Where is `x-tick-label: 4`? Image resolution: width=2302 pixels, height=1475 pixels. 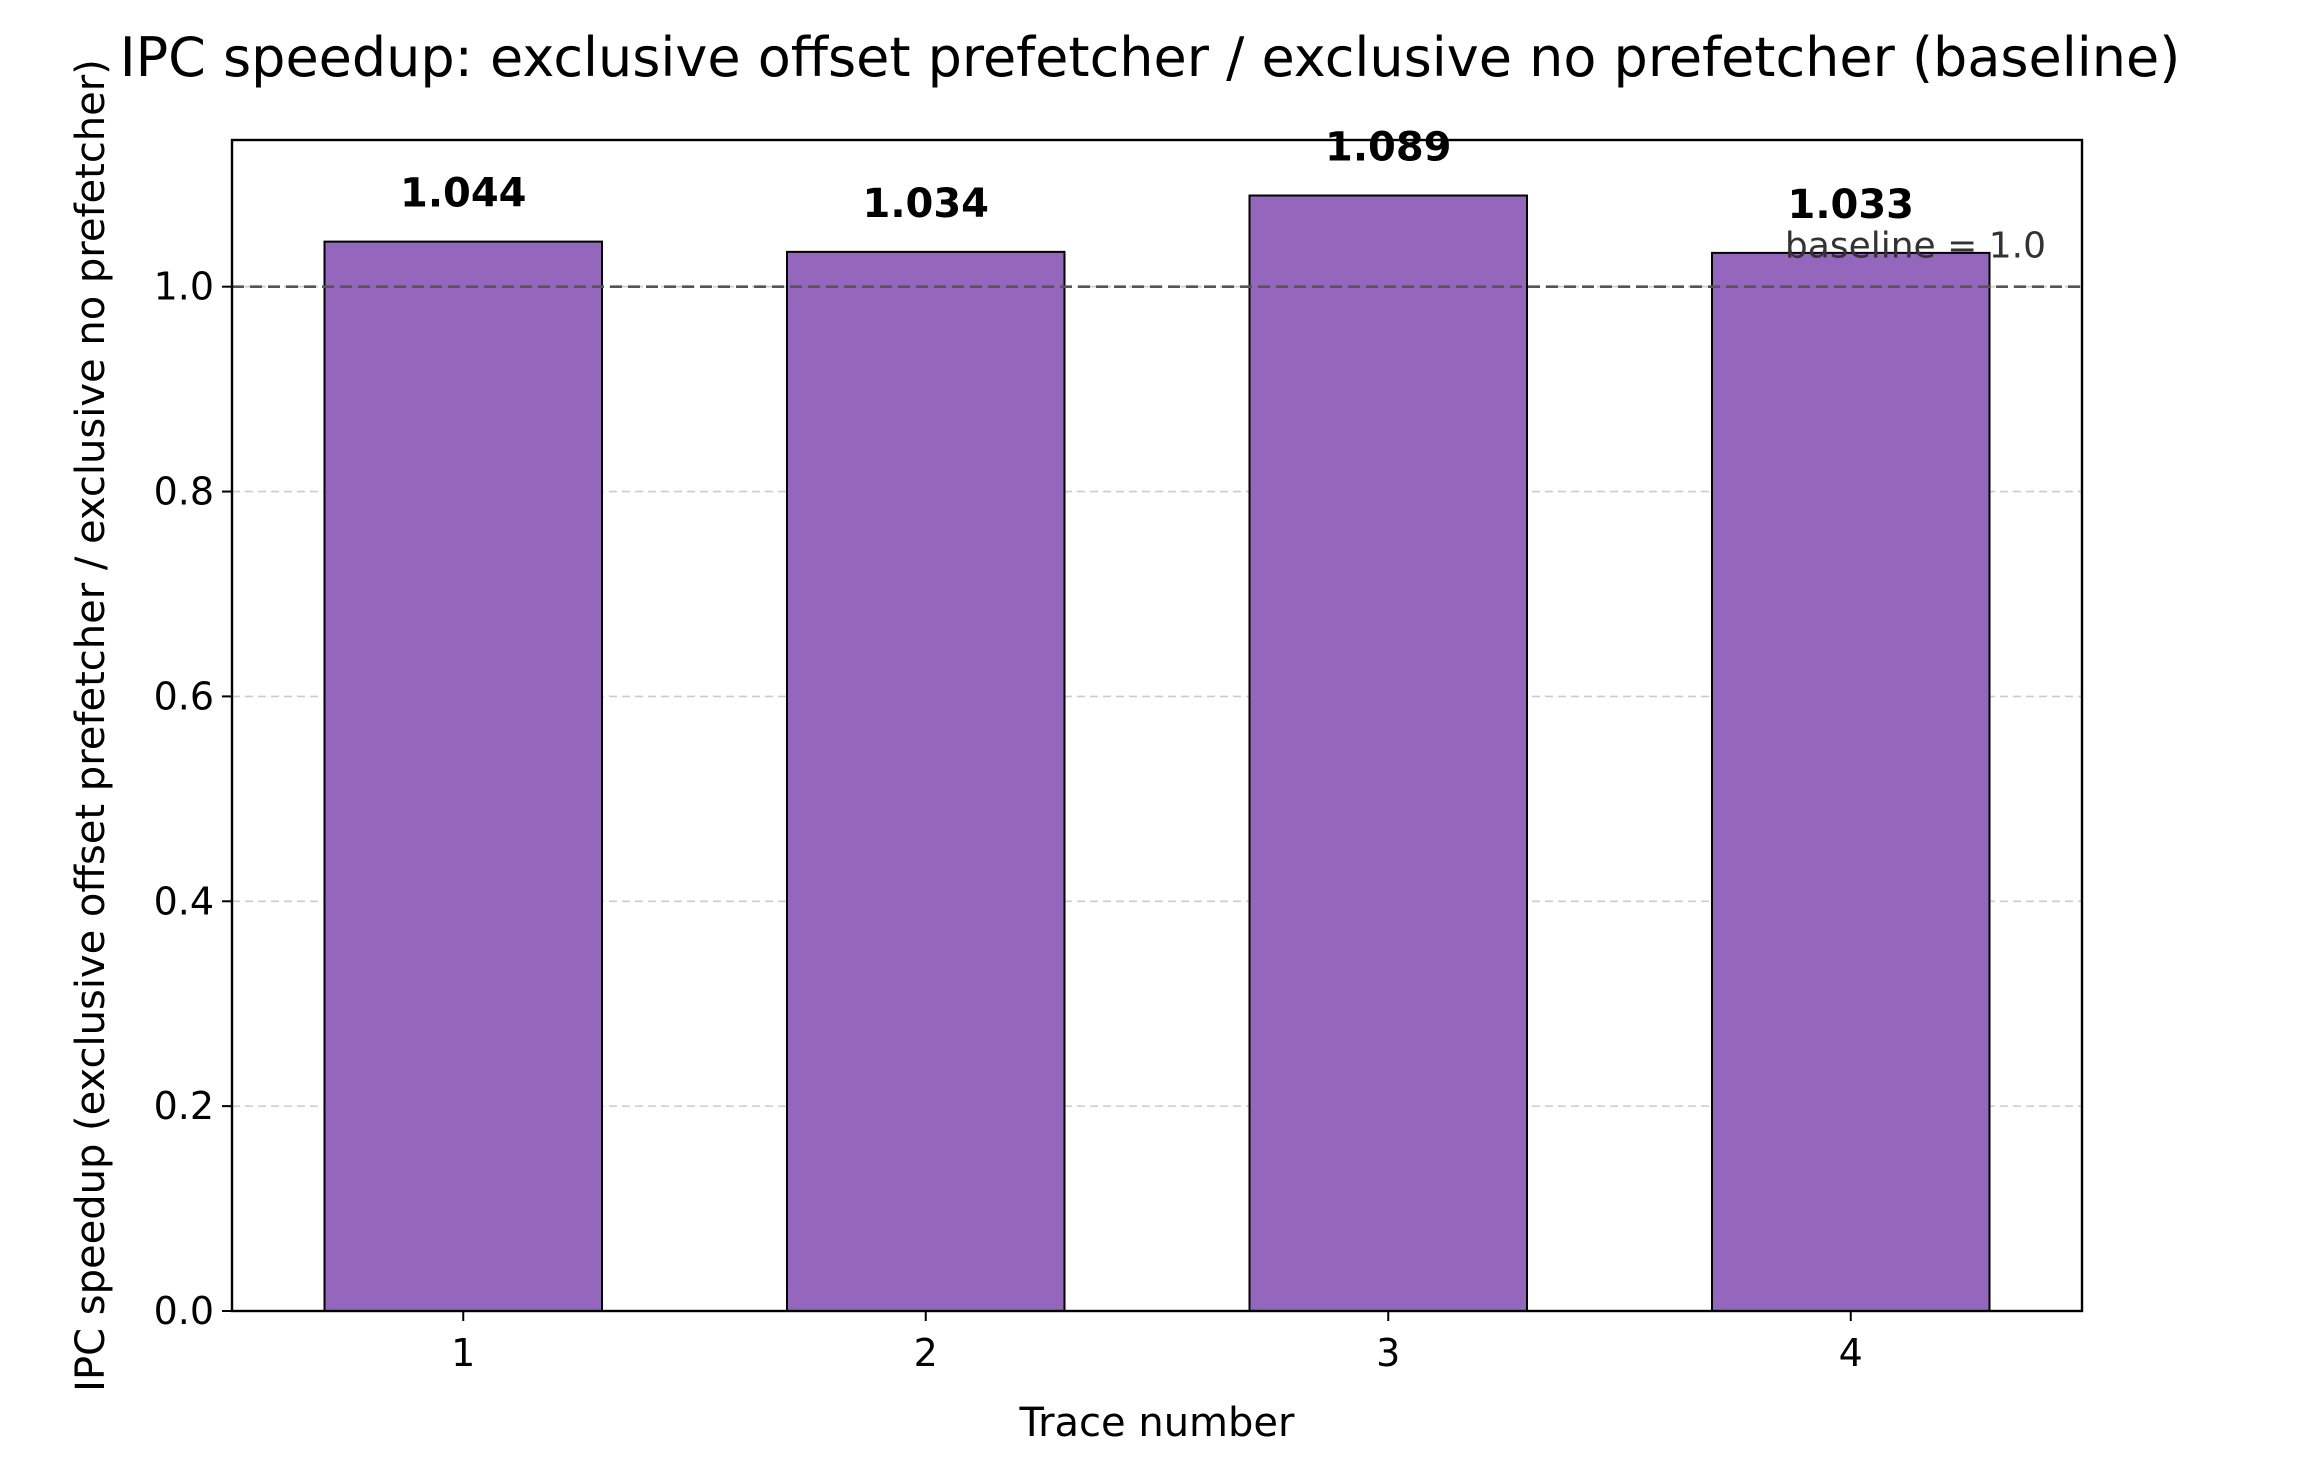
x-tick-label: 4 is located at coordinates (1851, 1353).